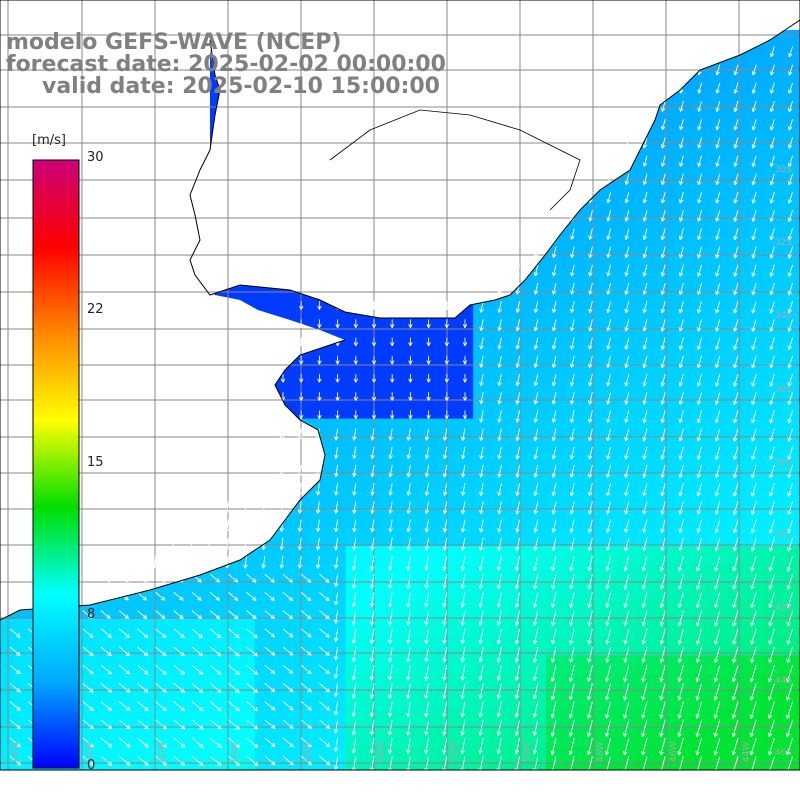 The image size is (800, 800). Describe the element at coordinates (382, 752) in the screenshot. I see `lon-label: 54W` at that location.